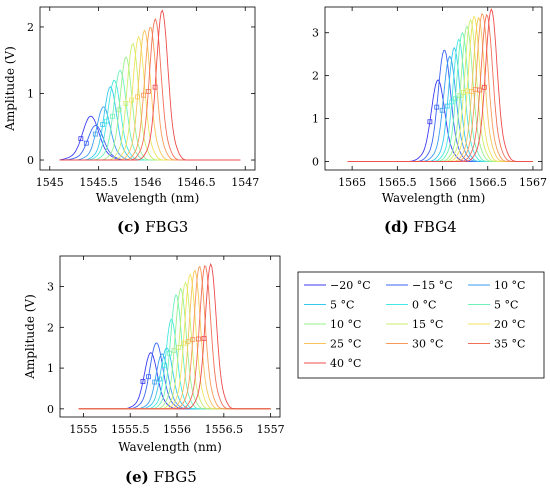  Describe the element at coordinates (432, 285) in the screenshot. I see `legend-label: −15 °C` at that location.